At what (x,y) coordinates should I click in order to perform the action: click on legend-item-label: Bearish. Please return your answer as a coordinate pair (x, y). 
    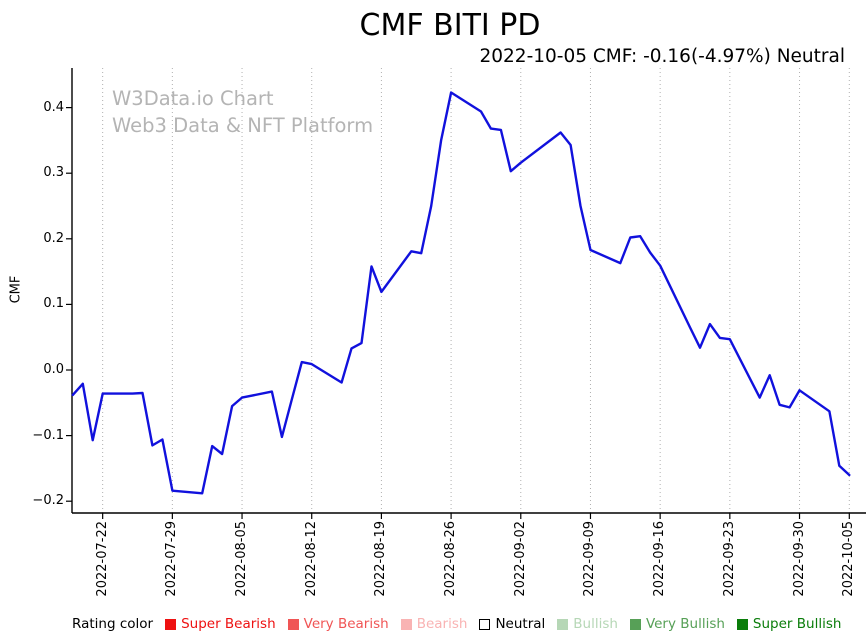
    Looking at the image, I should click on (442, 624).